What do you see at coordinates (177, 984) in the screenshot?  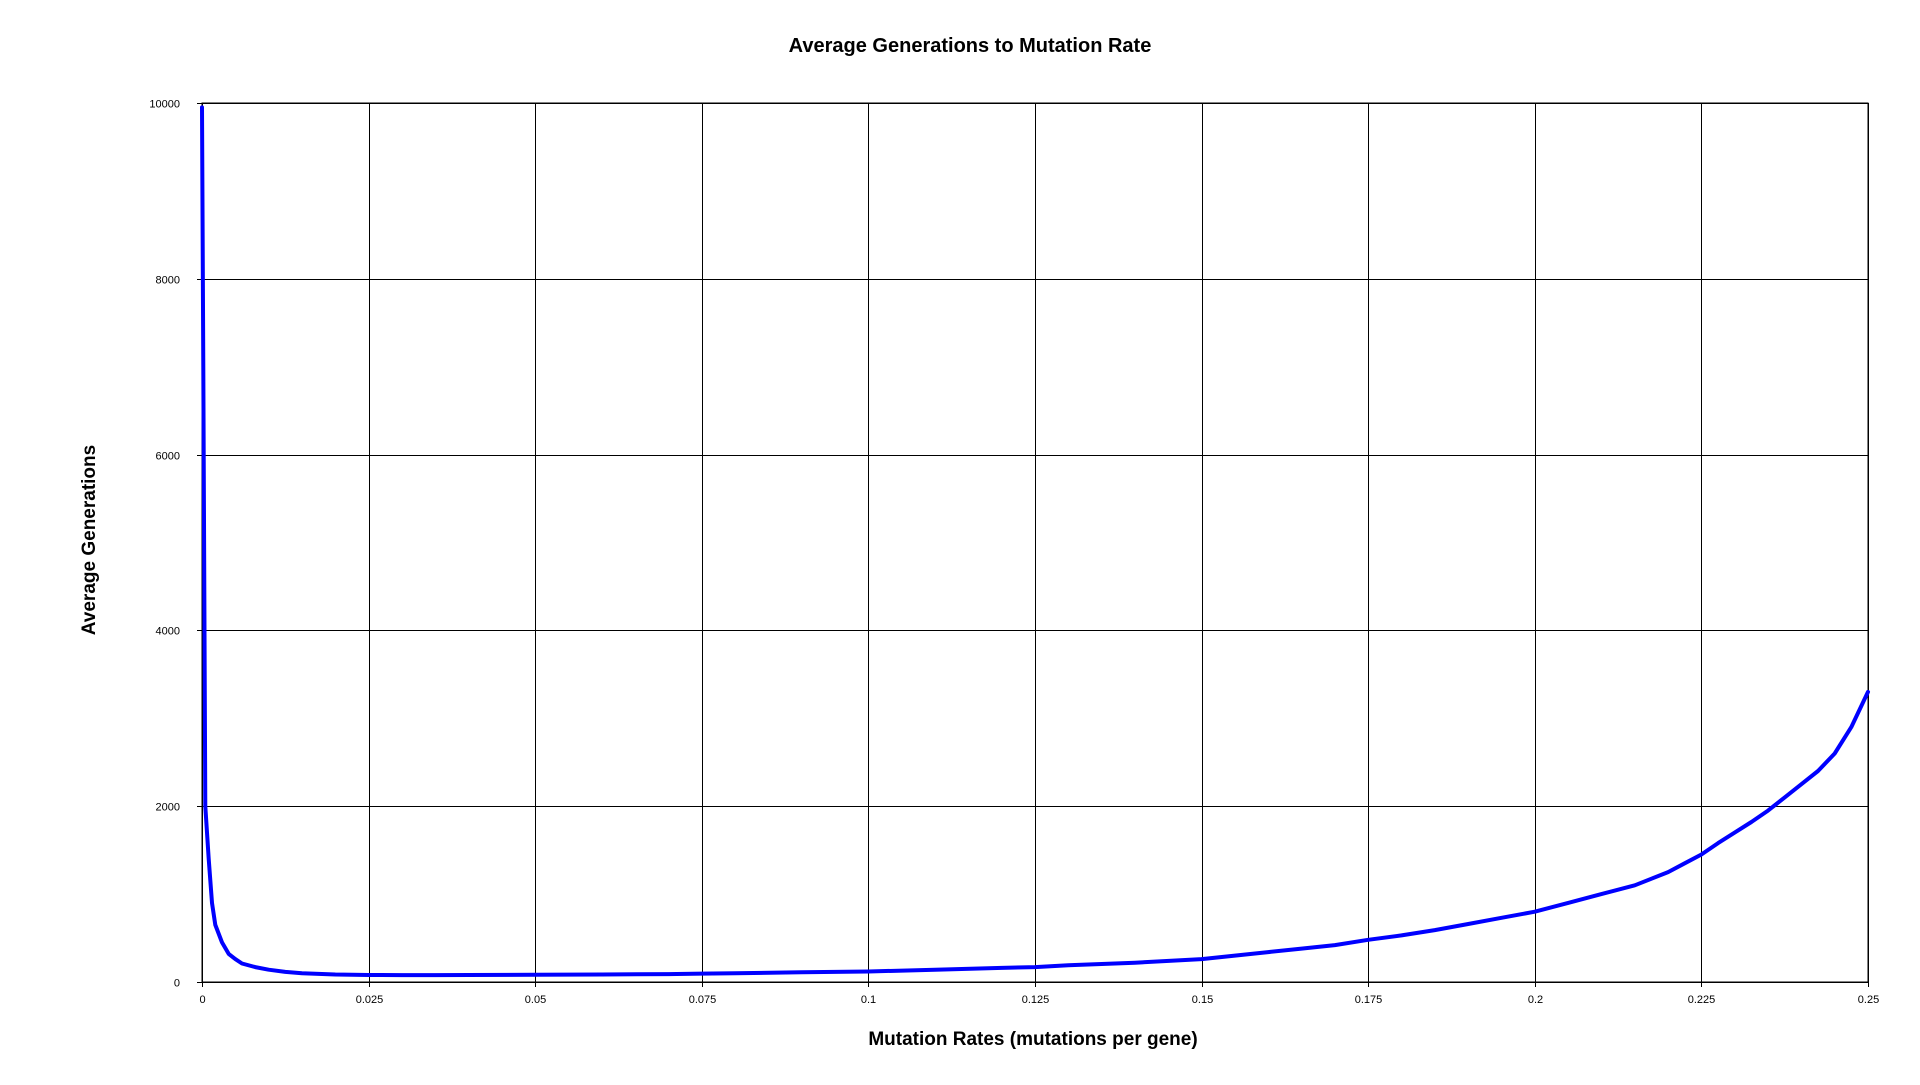 I see `y-tick-label: 0` at bounding box center [177, 984].